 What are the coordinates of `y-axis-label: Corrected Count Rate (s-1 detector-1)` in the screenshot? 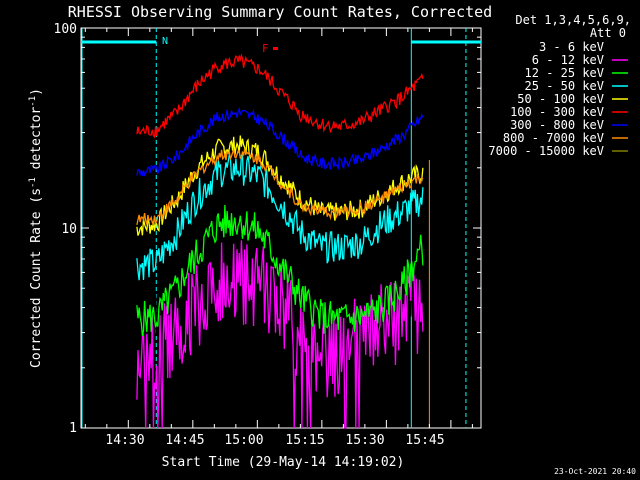 It's located at (36, 228).